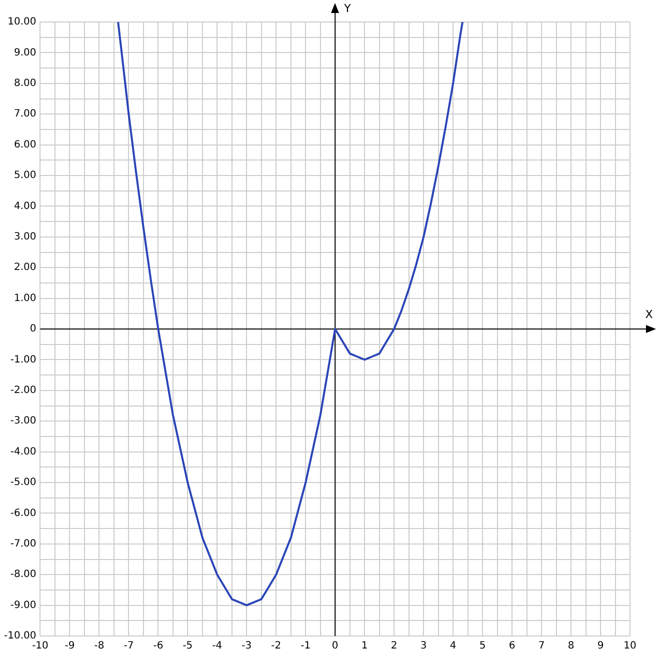  I want to click on x-tick-label: 2, so click(394, 646).